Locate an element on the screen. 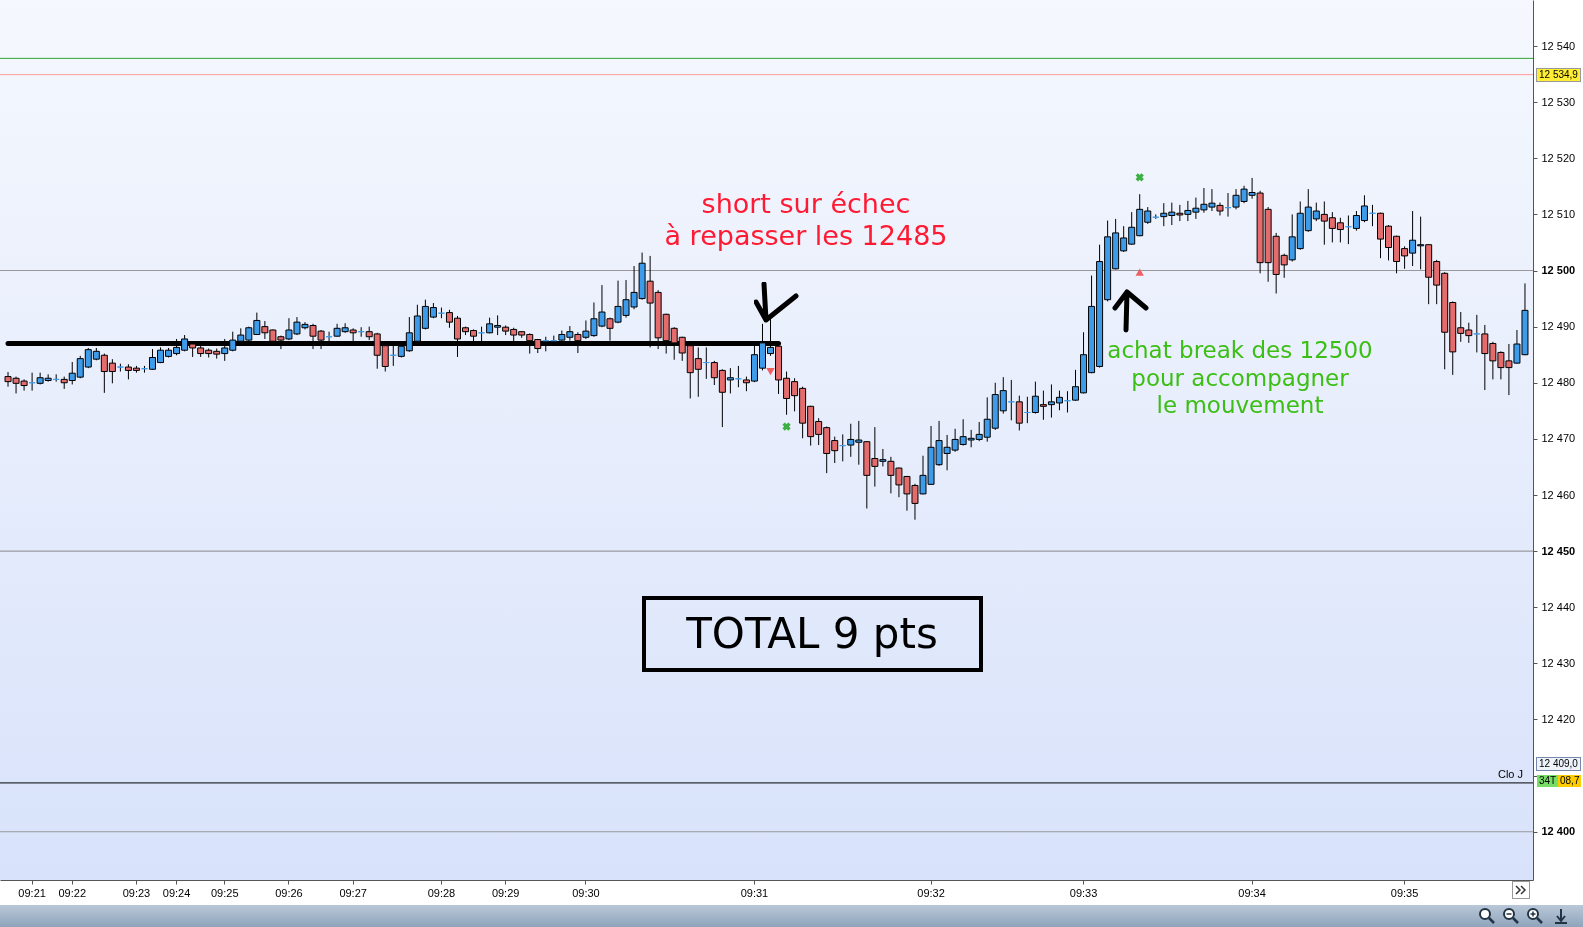  x-tick-label: 09:26 is located at coordinates (289, 892).